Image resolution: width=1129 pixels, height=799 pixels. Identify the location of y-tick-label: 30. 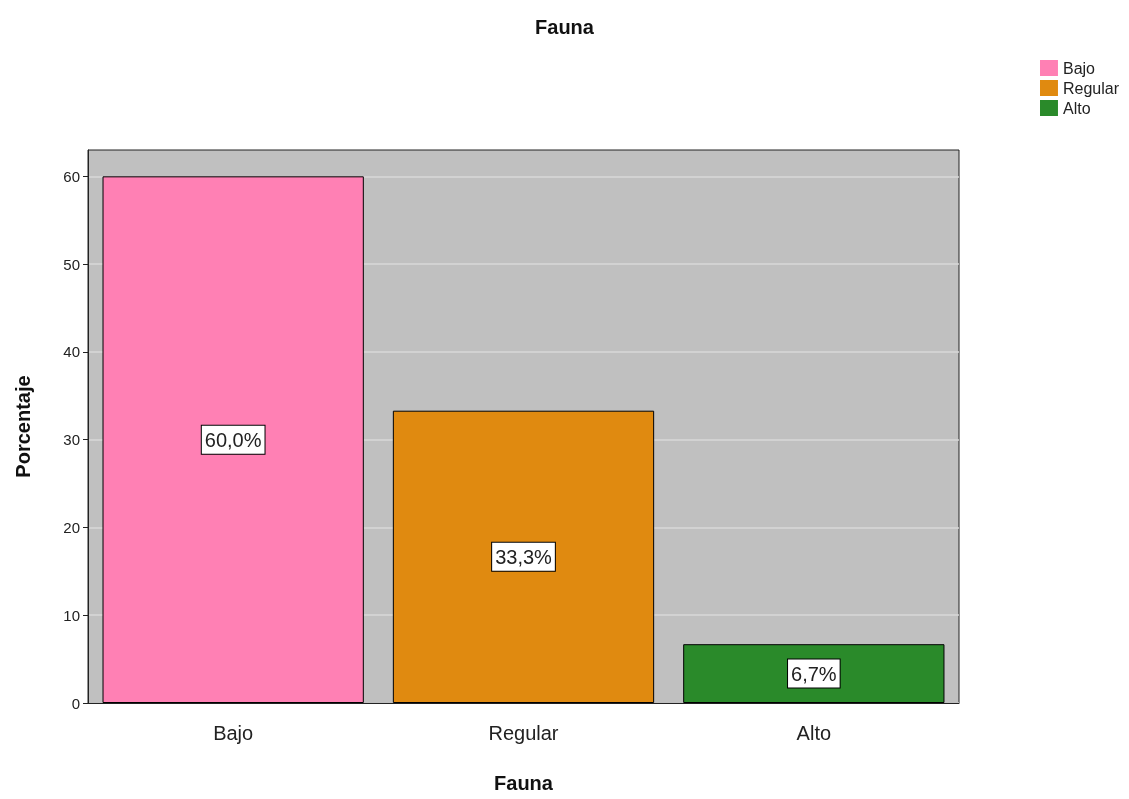
(71, 440).